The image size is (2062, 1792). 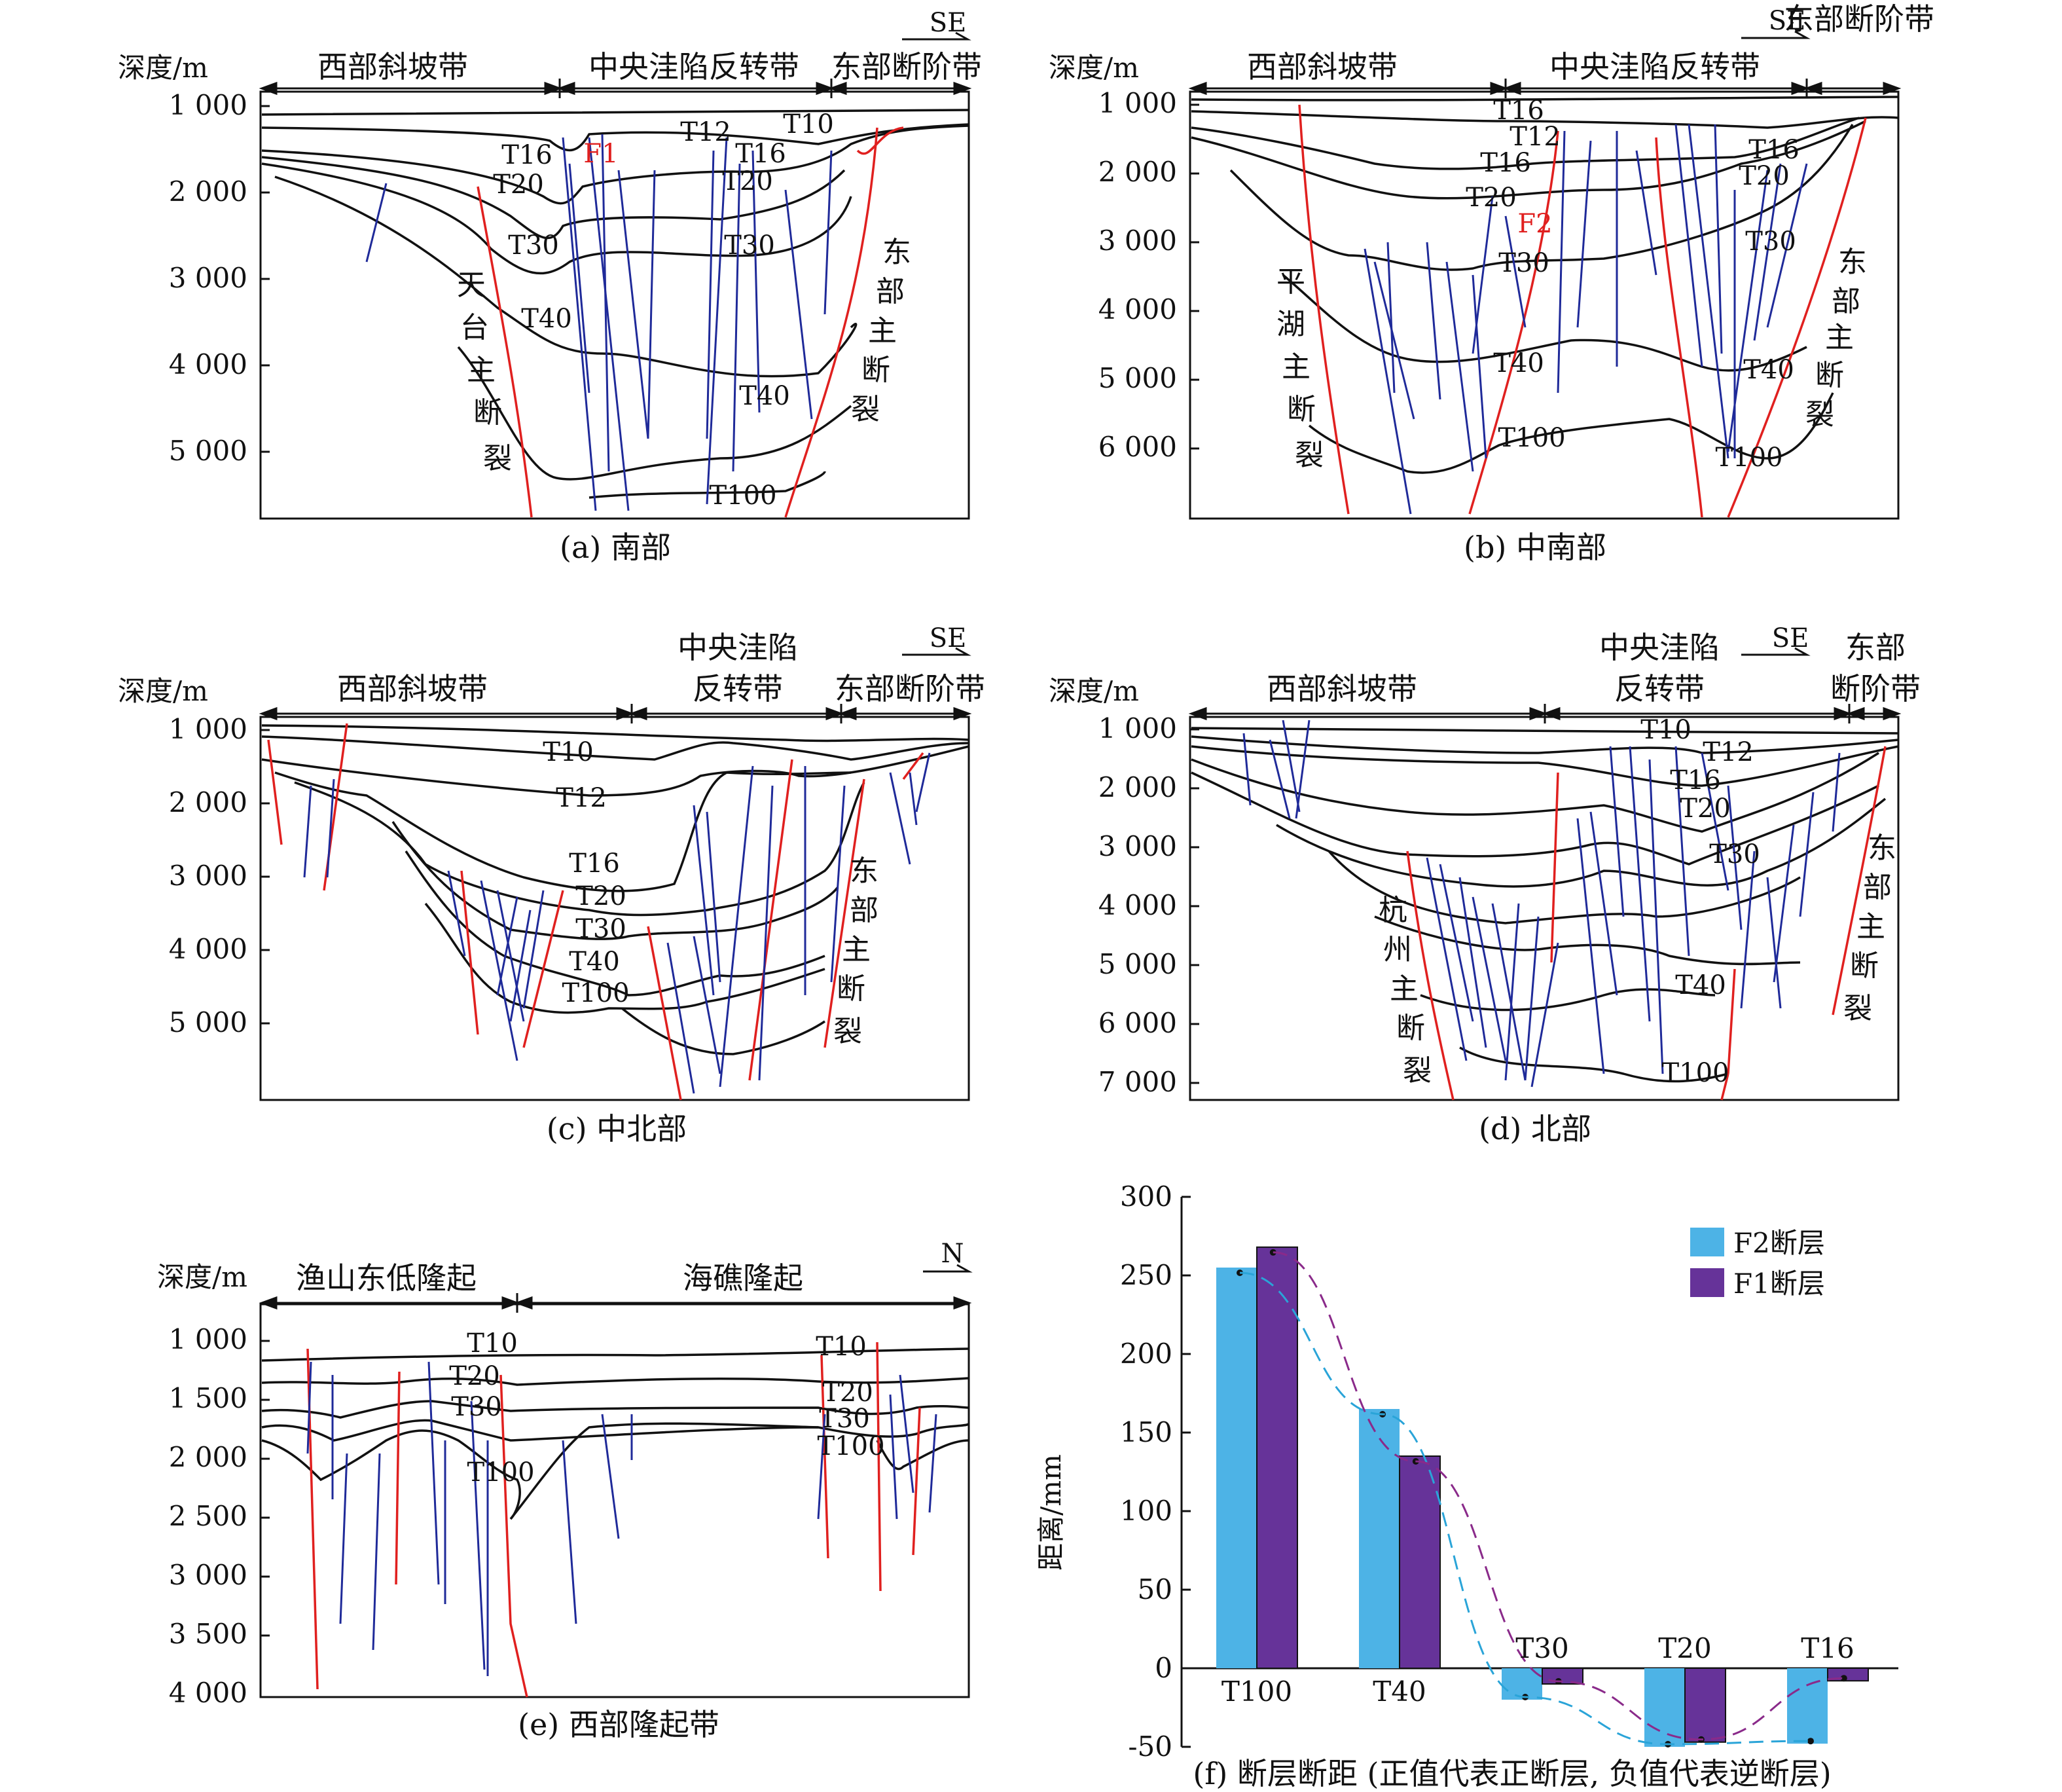 I want to click on chart-f-category-label: T16, so click(x=1828, y=1648).